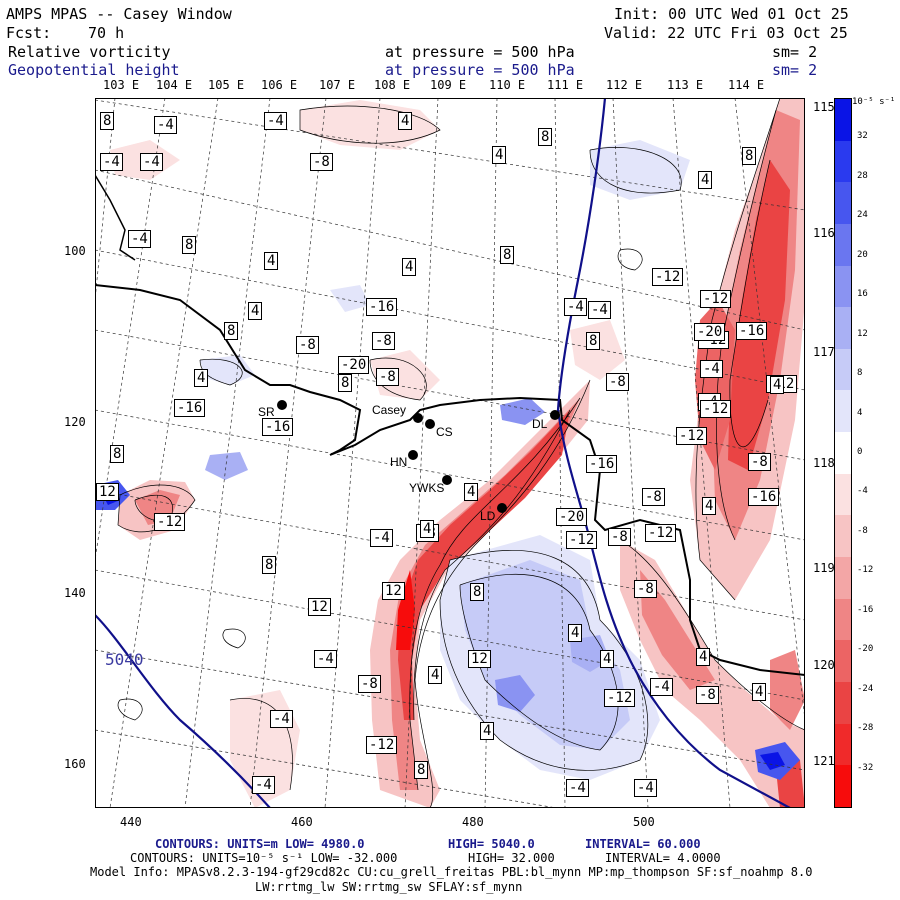  I want to click on model-info-physics: LW:rrtmg_lw SW:rrtmg_sw SFLAY:sf_mynn, so click(389, 887).